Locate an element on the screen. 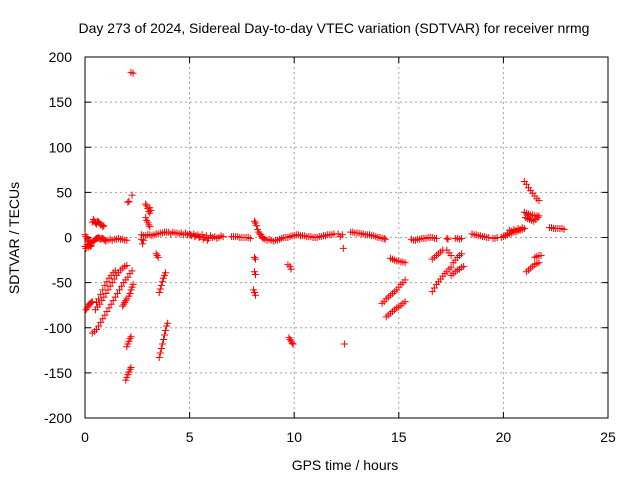  y-tick-label-6: 100 is located at coordinates (61, 147).